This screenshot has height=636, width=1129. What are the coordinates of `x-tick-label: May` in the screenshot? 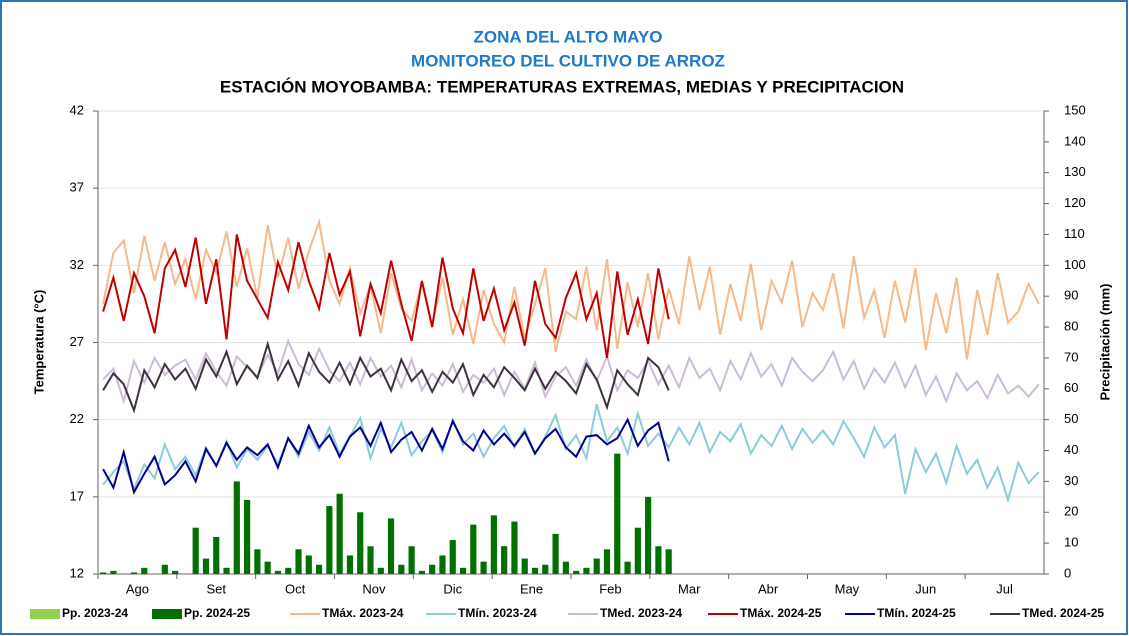 It's located at (847, 588).